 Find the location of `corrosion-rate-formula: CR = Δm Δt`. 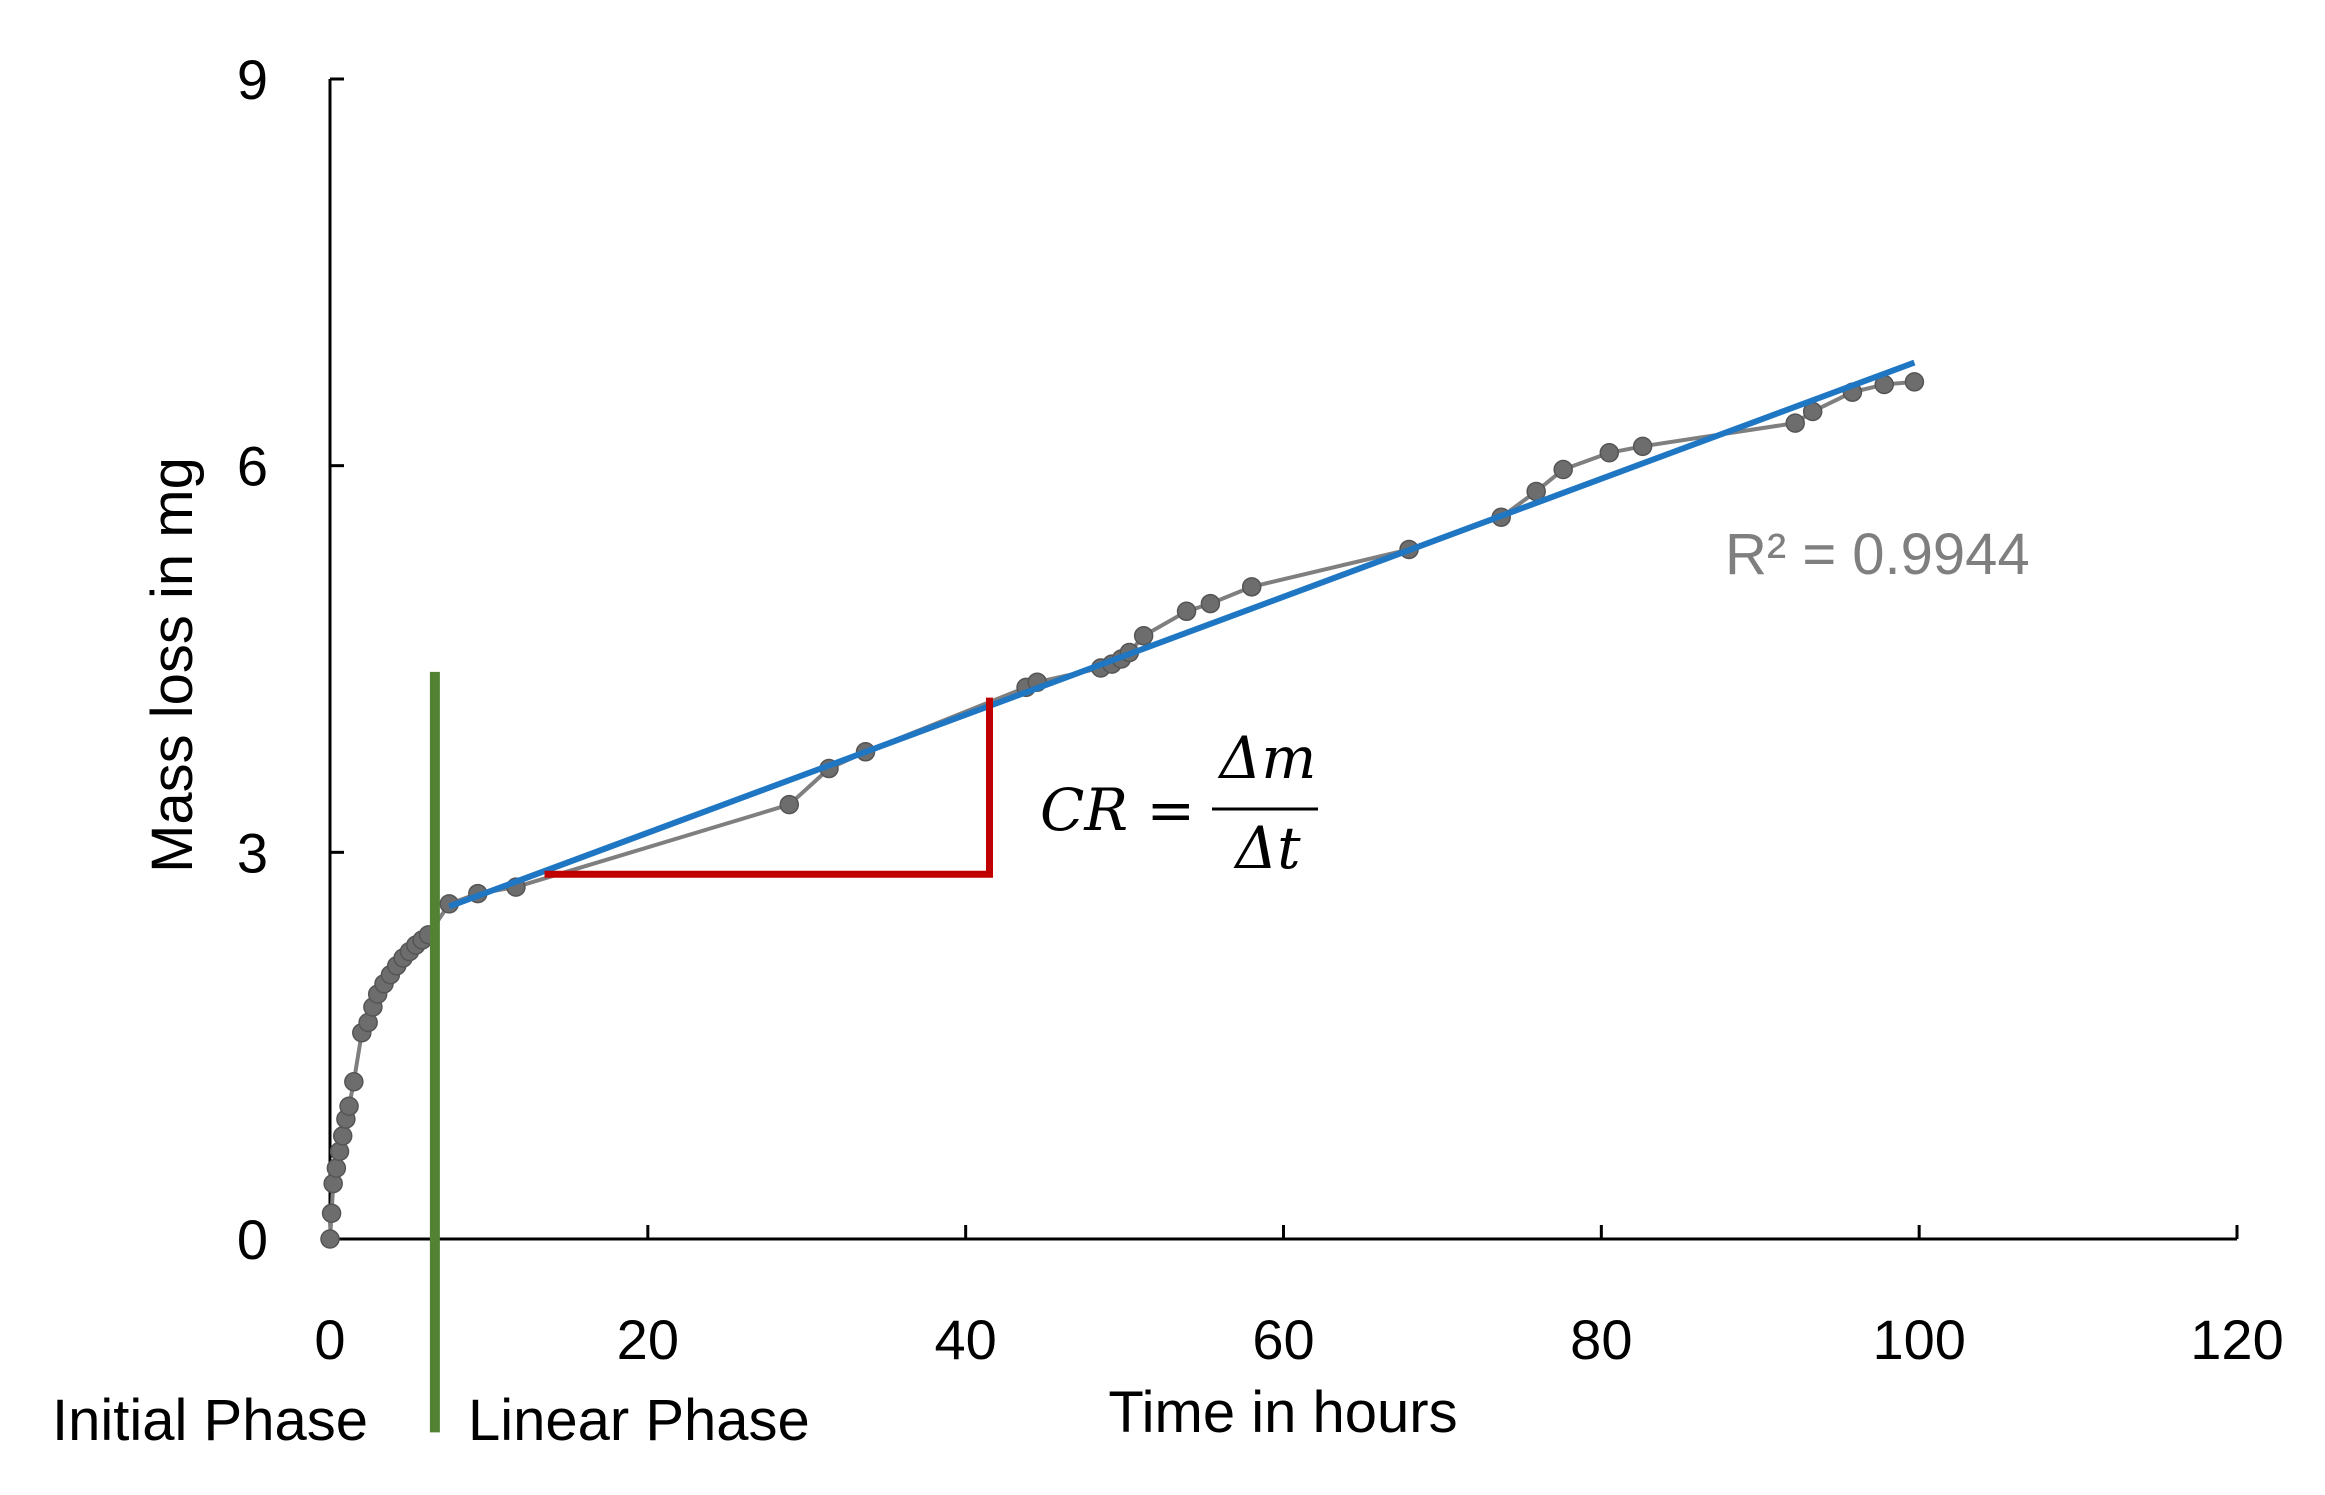

corrosion-rate-formula: CR = Δm Δt is located at coordinates (1179, 803).